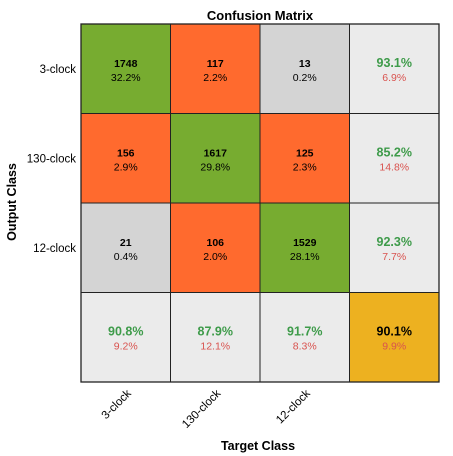 This screenshot has width=453, height=456. I want to click on cell-percent-r2-c2: 28.1%, so click(305, 257).